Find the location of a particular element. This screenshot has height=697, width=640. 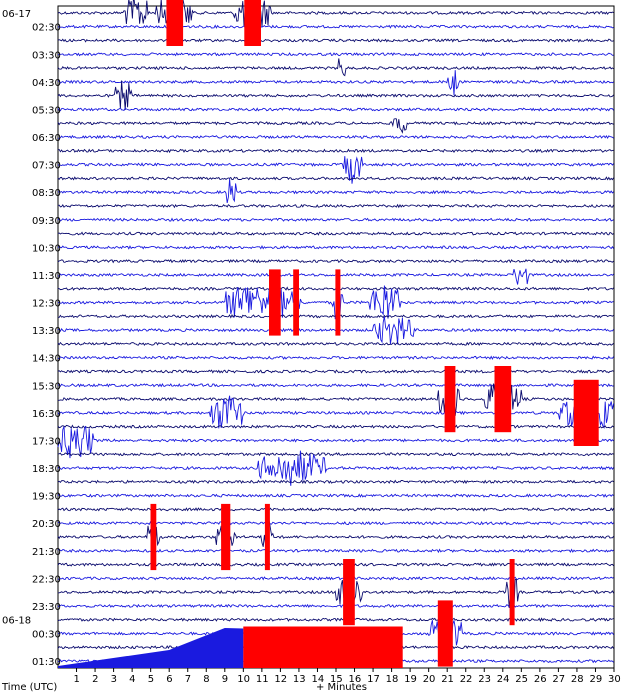

large-event-onset is located at coordinates (151, 648).